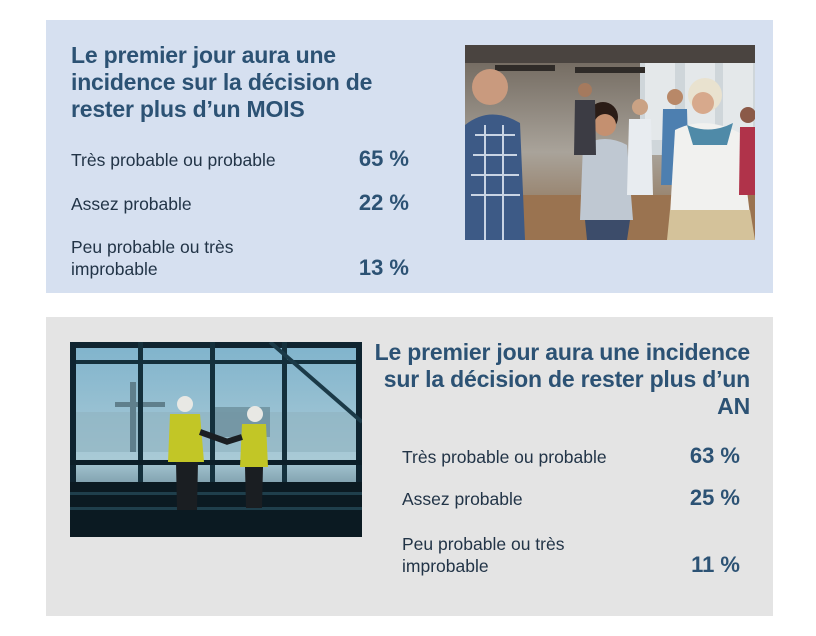 Image resolution: width=816 pixels, height=636 pixels. I want to click on construction-handshake-photo, so click(216, 439).